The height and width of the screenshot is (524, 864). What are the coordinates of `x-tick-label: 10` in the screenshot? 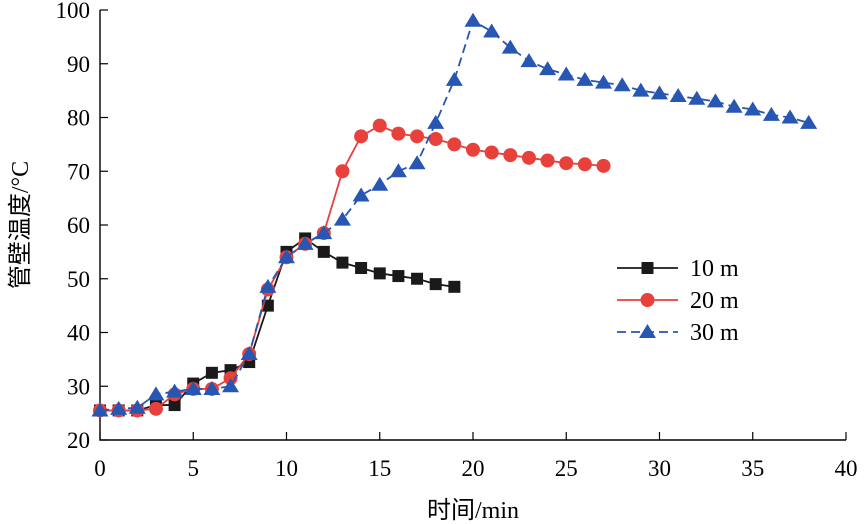 It's located at (286, 468).